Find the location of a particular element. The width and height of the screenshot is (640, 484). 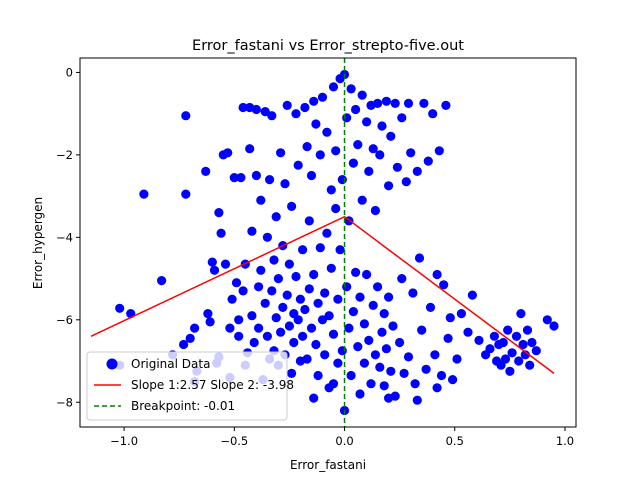

x-tick-label: −1.0 is located at coordinates (124, 441).